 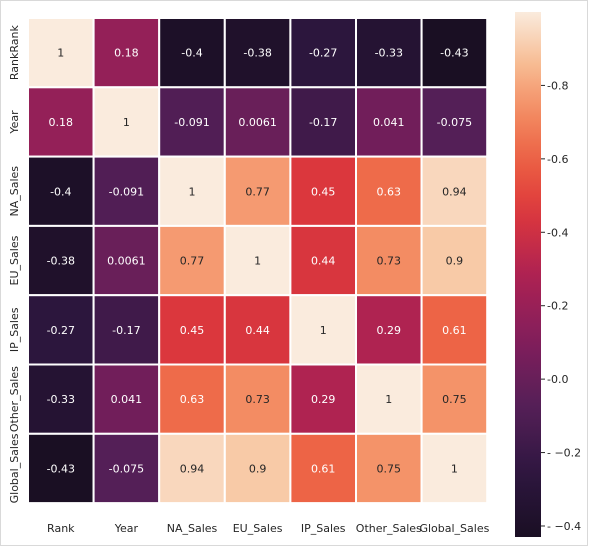 What do you see at coordinates (557, 85) in the screenshot?
I see `colorbar-tick-label: -0.8` at bounding box center [557, 85].